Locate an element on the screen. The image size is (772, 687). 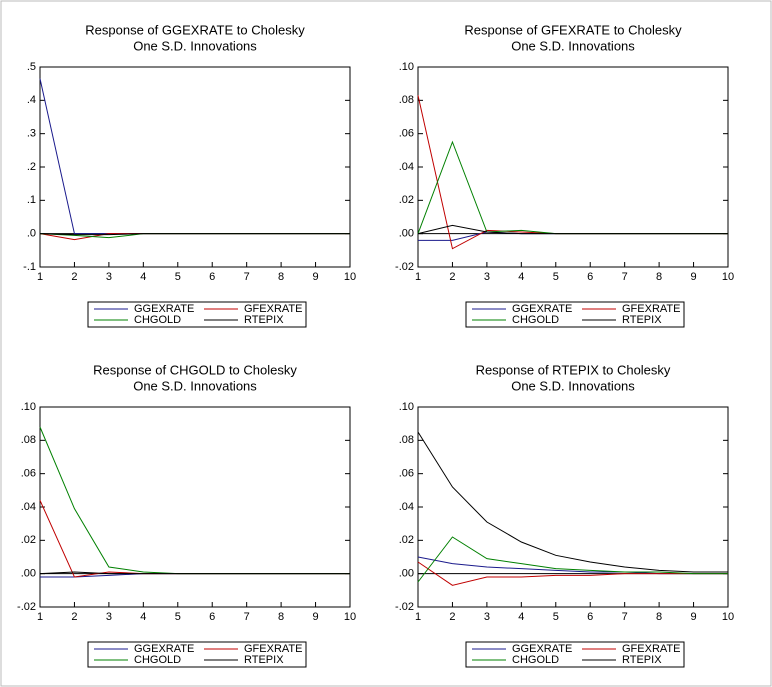
y-tick-label: .3 is located at coordinates (31, 134).